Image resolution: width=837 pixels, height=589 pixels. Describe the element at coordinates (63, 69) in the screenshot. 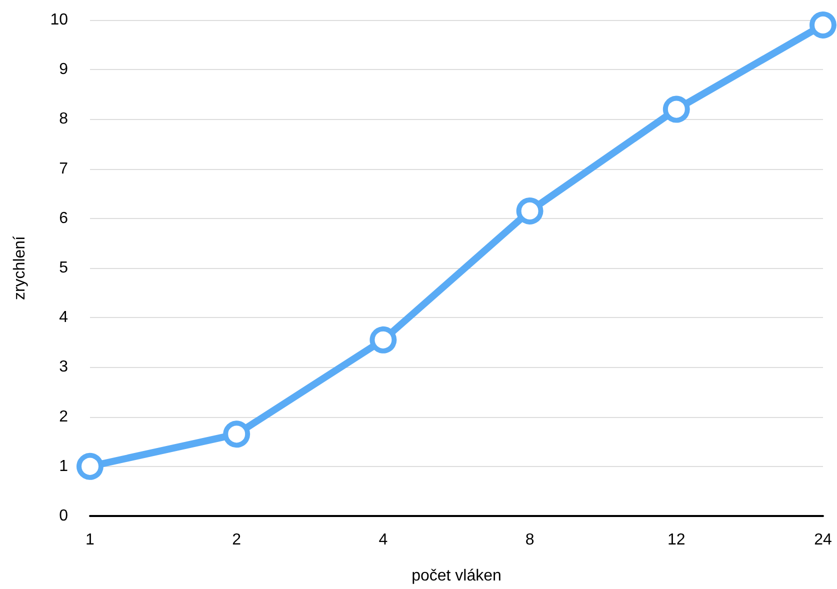

I see `y-tick-label: 9` at that location.